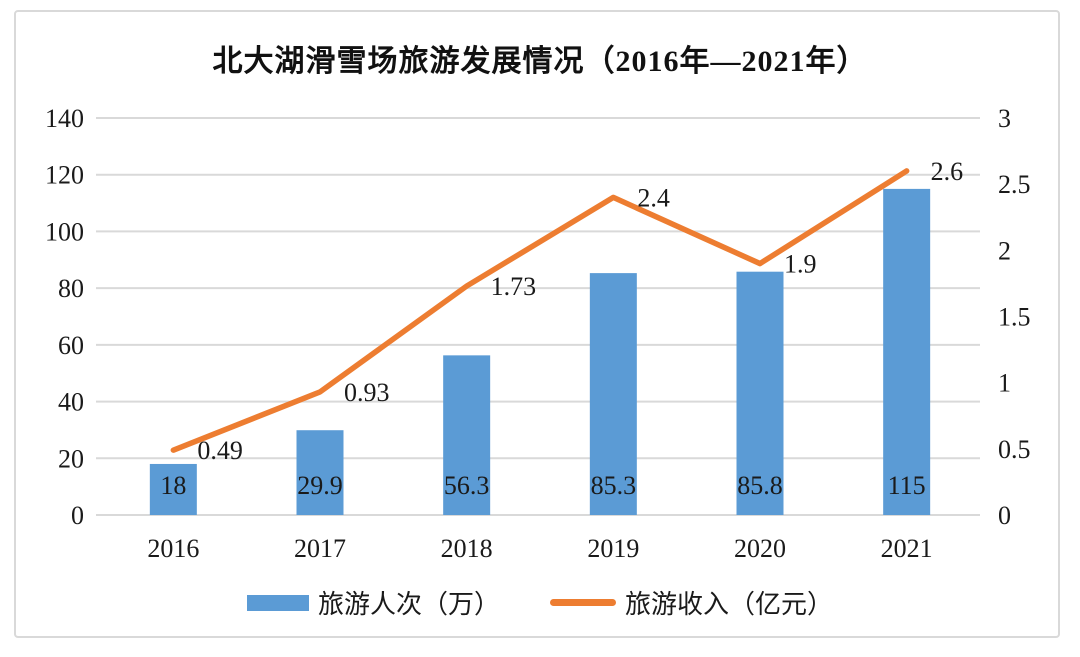 This screenshot has width=1080, height=657. I want to click on line-value-label: 2.6, so click(947, 171).